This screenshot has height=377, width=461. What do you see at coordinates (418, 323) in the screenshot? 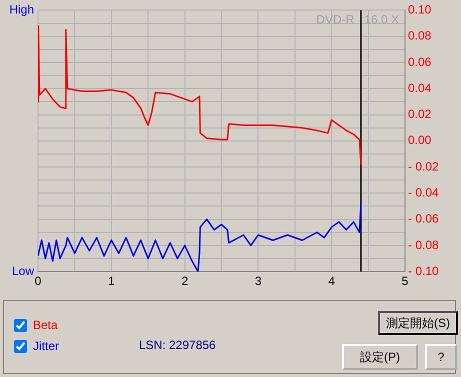
I see `text: 測定開始(S)` at bounding box center [418, 323].